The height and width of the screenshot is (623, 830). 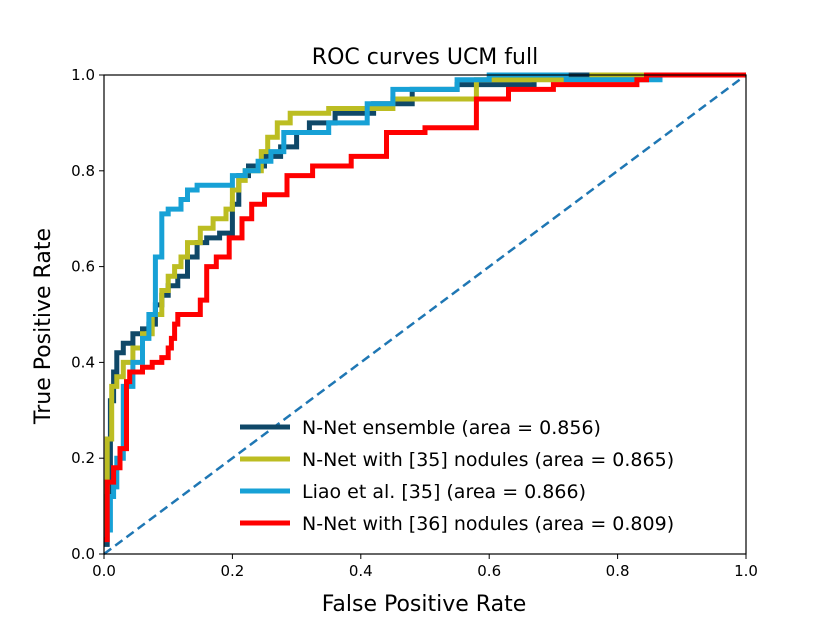 What do you see at coordinates (83, 554) in the screenshot?
I see `y-tick-label: 0.0` at bounding box center [83, 554].